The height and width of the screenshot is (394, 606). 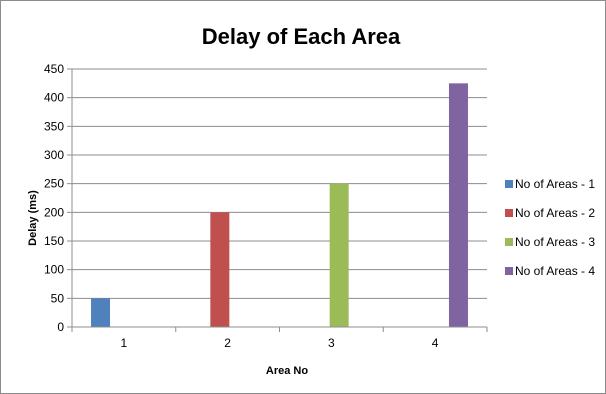 What do you see at coordinates (33, 218) in the screenshot?
I see `y-axis-label: Delay (ms)` at bounding box center [33, 218].